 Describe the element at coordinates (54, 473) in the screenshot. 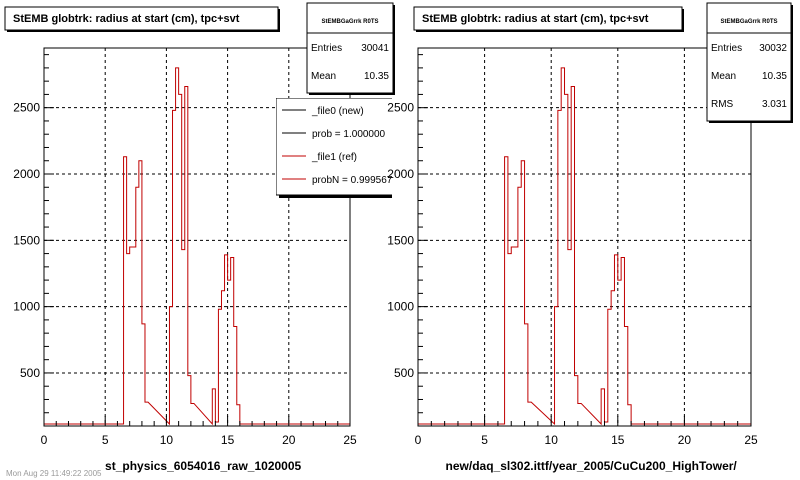

I see `footer-timestamp: Mon Aug 29 11:49:22 2005` at that location.